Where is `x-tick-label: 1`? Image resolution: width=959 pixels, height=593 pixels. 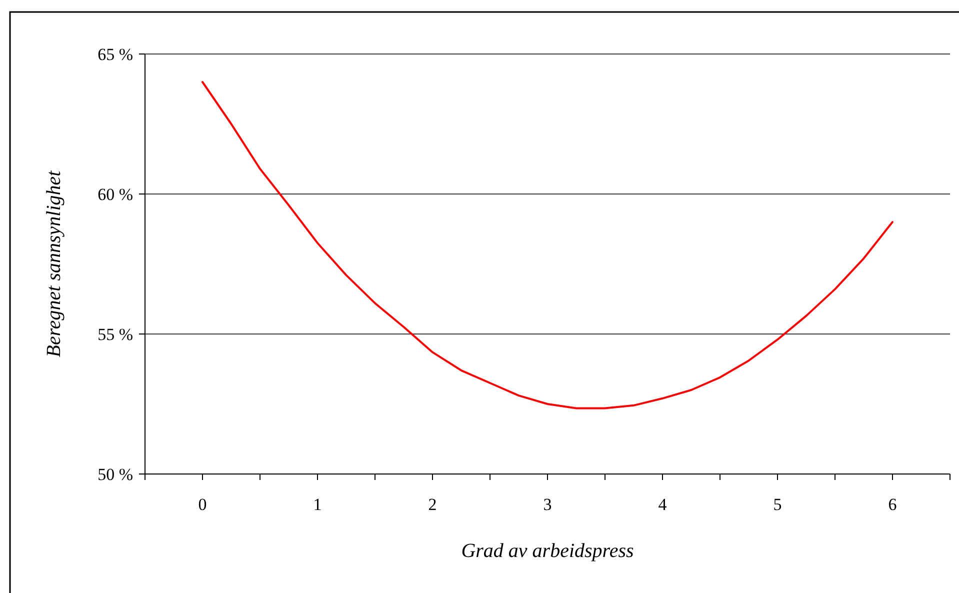 x-tick-label: 1 is located at coordinates (317, 504).